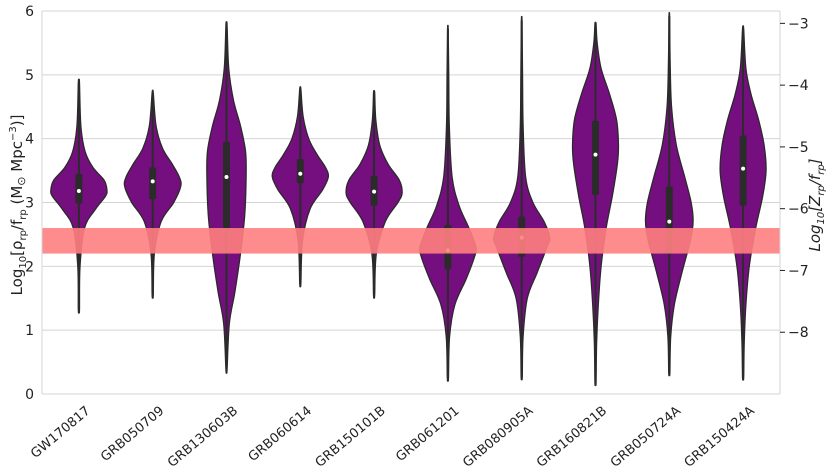  I want to click on y-tick-label: 1, so click(29, 331).